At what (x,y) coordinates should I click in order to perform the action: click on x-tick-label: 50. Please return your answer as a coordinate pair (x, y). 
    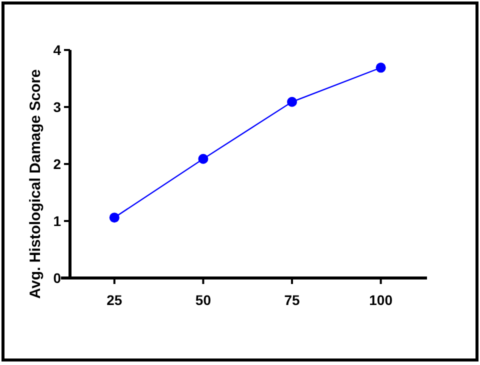
    Looking at the image, I should click on (203, 300).